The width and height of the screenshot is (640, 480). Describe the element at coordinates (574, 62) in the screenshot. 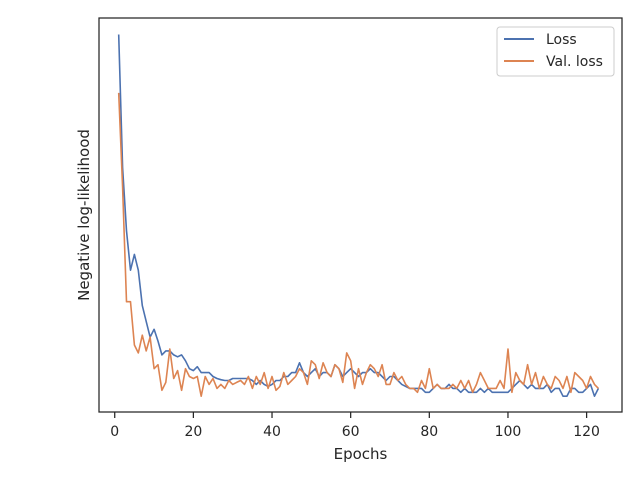

I see `legend-label-val-loss: Val. loss` at that location.